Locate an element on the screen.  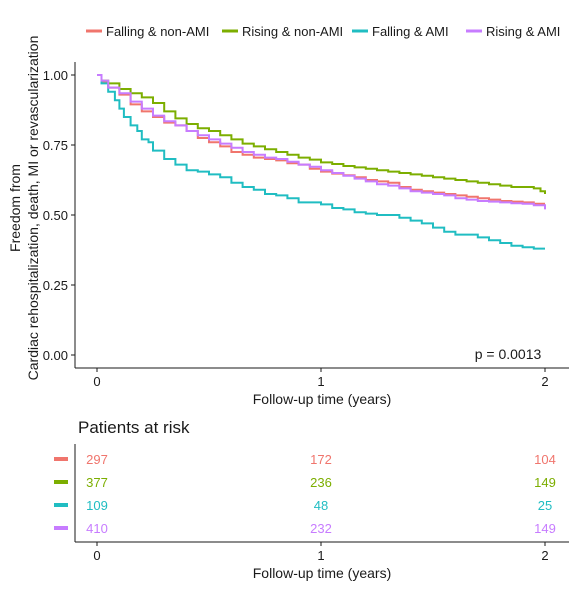
risk-x-ticks: 0 1 2 is located at coordinates (321, 552).